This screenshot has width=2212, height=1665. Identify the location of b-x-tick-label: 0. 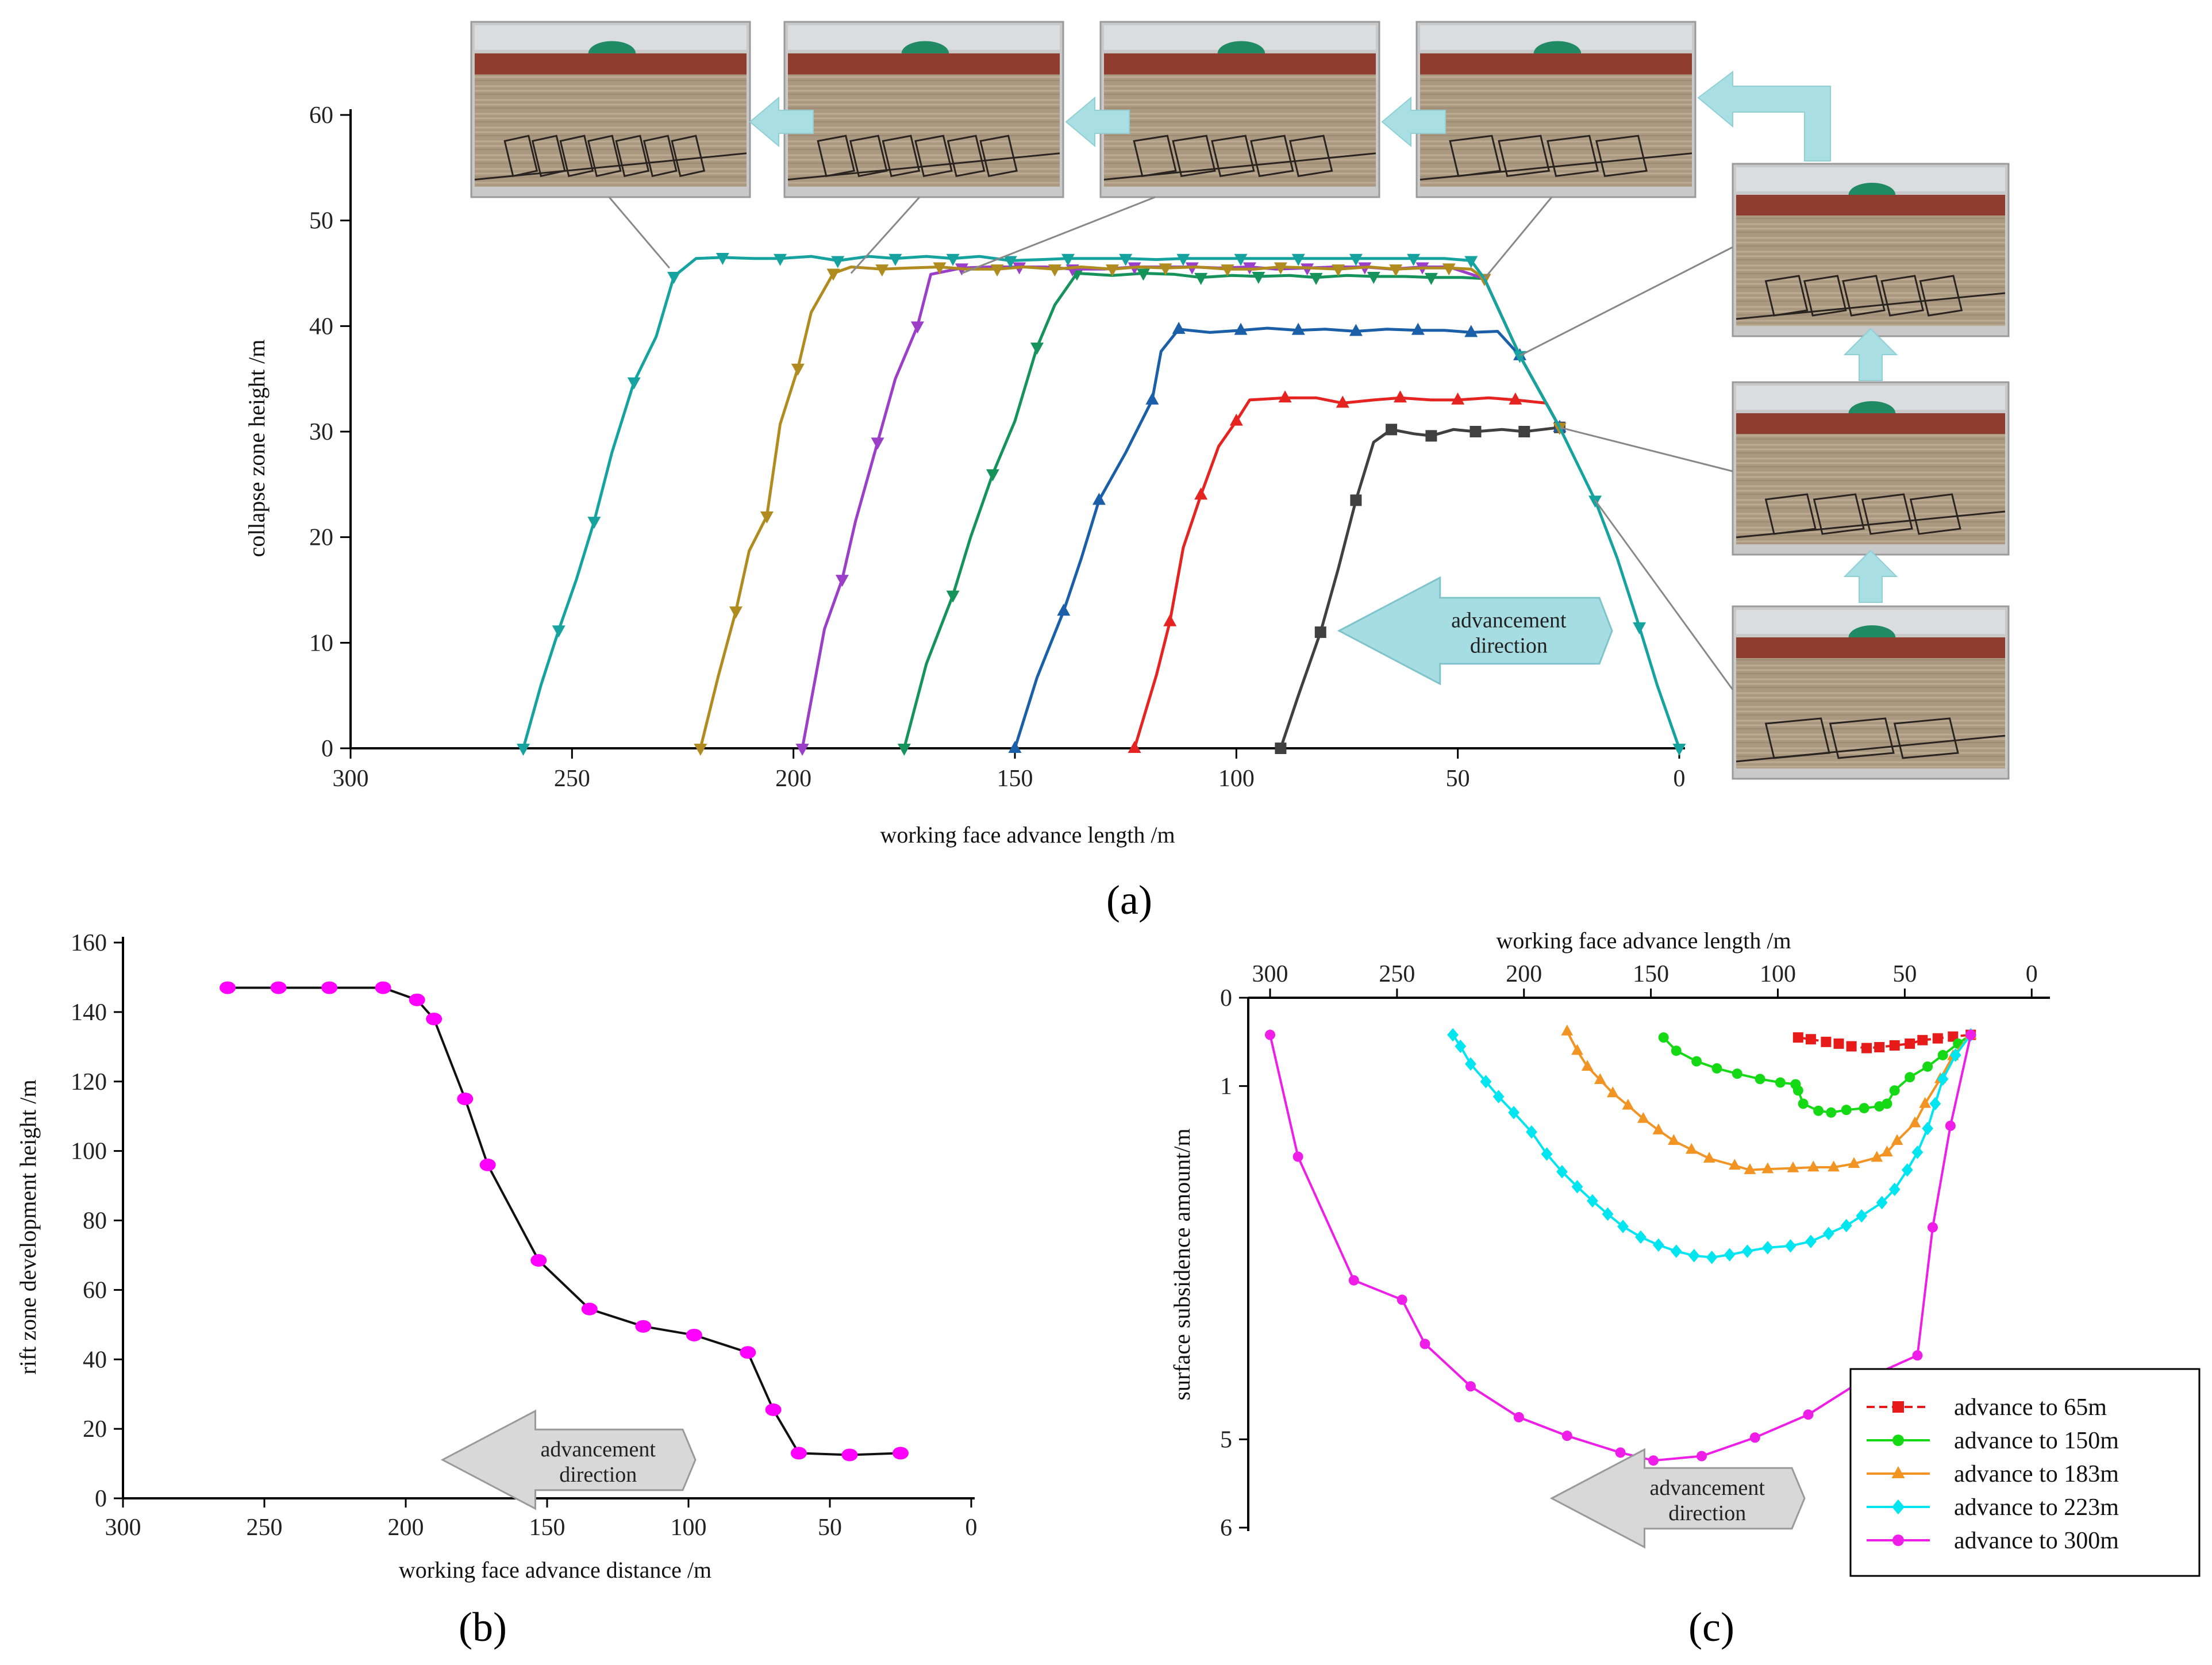
(971, 1527).